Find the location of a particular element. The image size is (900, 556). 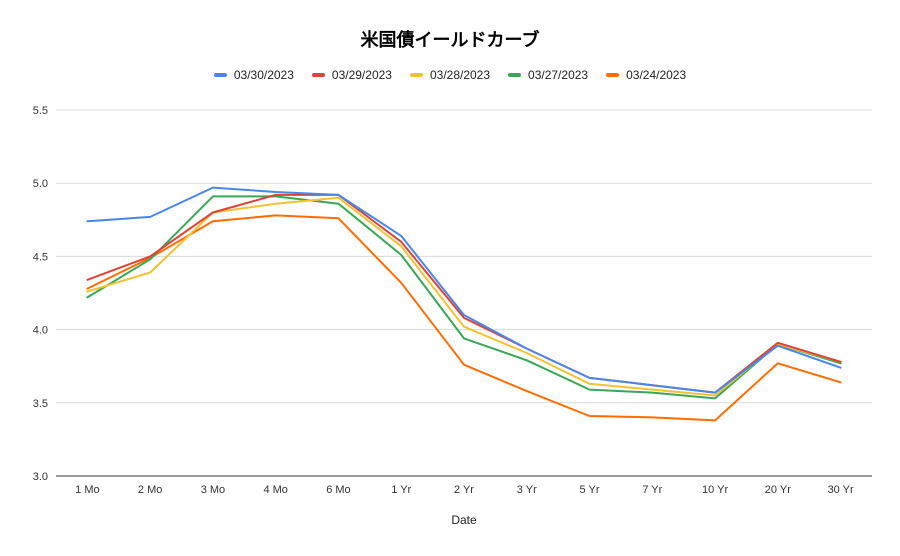

y-tick-label: 3.0 is located at coordinates (40, 477).